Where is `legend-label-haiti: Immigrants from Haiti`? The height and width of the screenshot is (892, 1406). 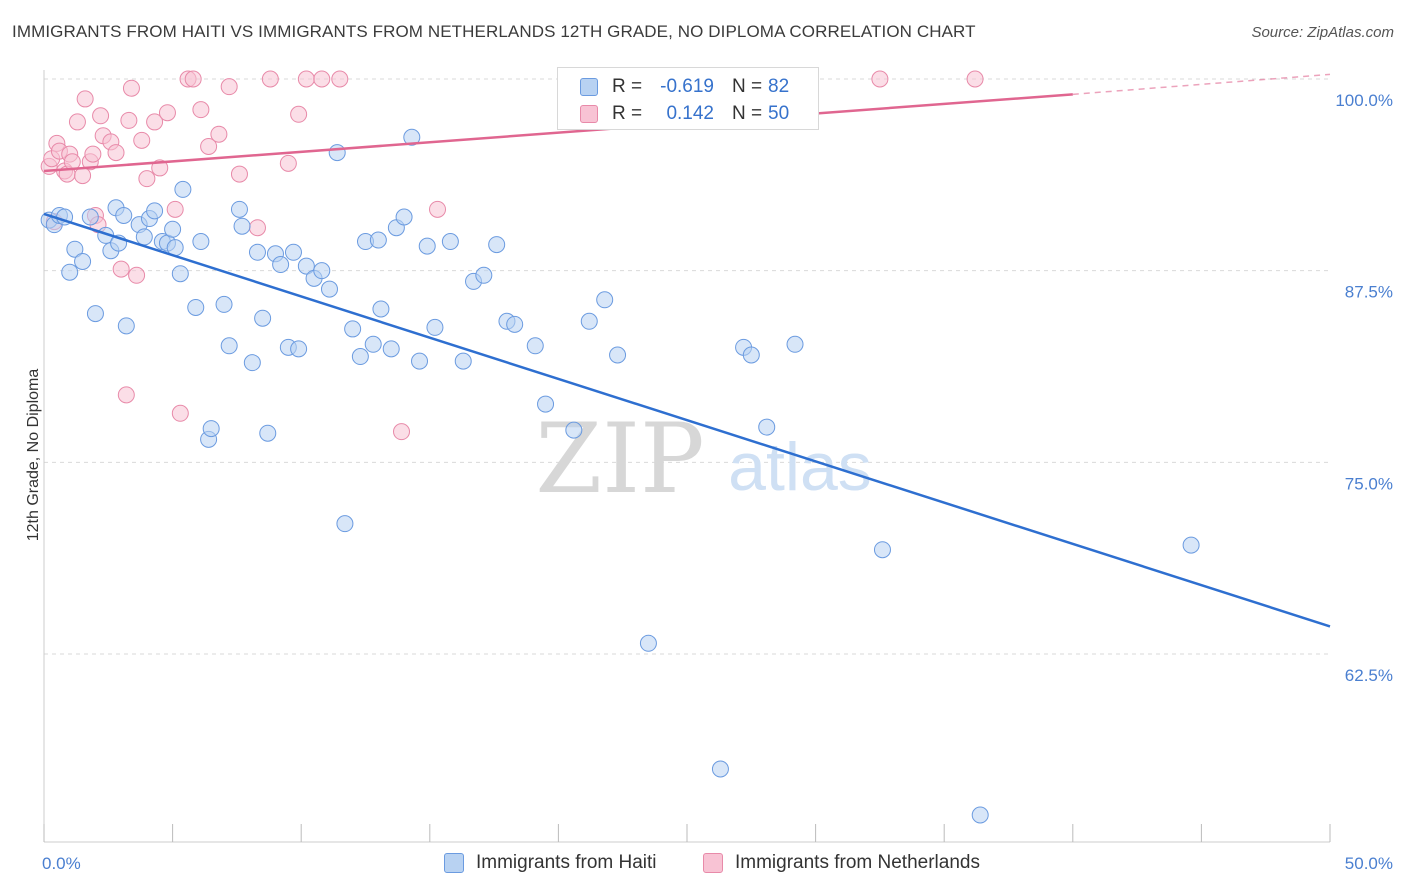
legend-label-haiti: Immigrants from Haiti is located at coordinates (566, 862).